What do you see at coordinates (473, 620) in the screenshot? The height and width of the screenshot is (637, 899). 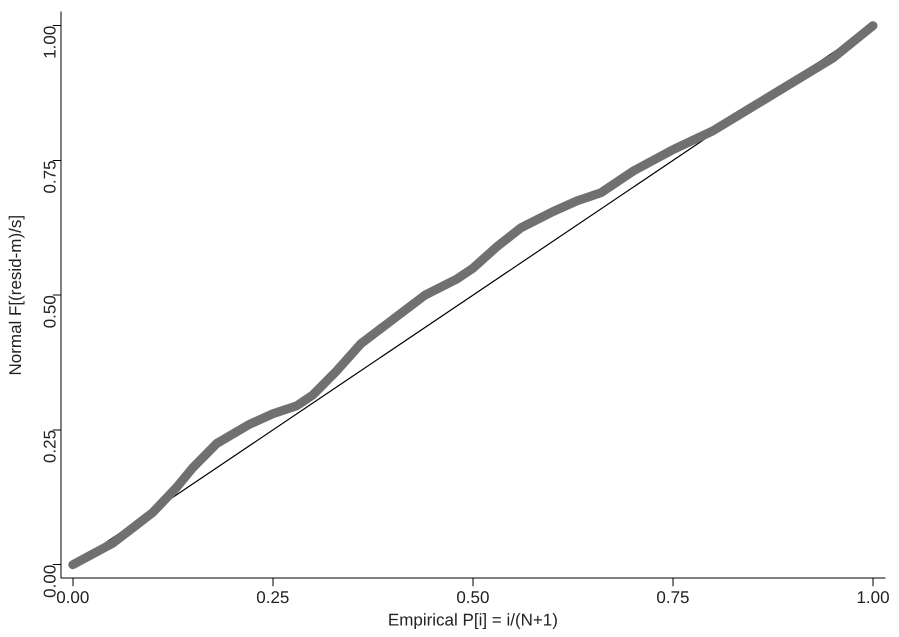 I see `x-axis-title: Empirical P[i] = i/(N+1)` at bounding box center [473, 620].